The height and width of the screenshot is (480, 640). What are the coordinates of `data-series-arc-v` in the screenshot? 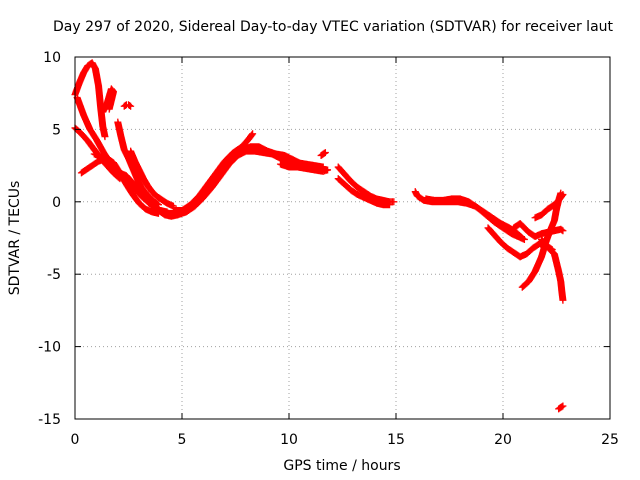 It's located at (549, 206).